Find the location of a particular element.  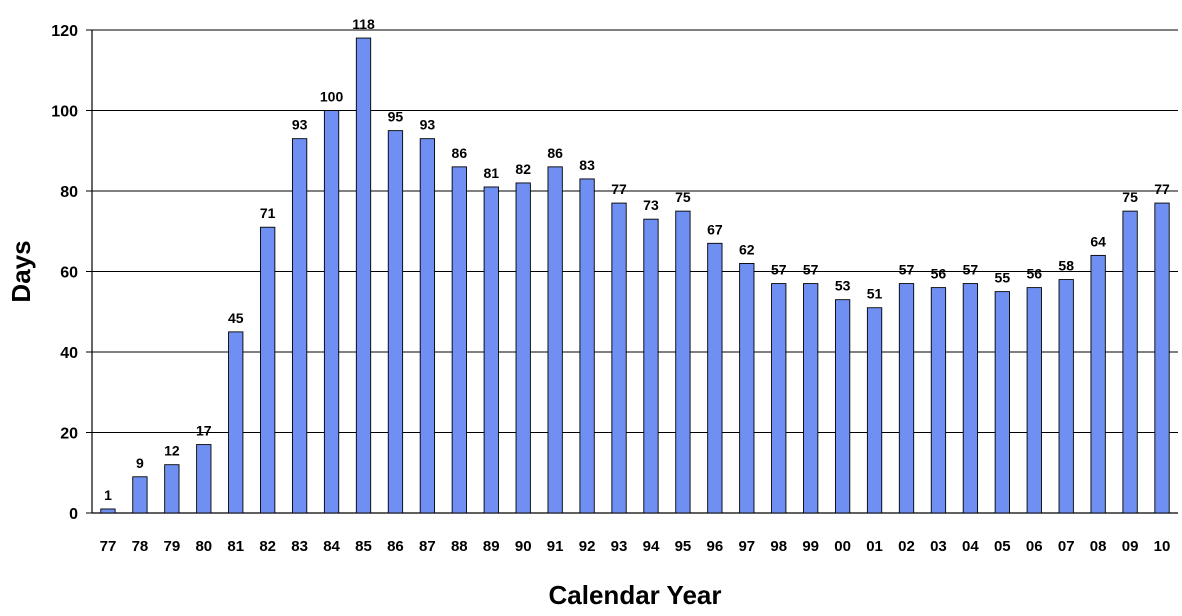

x-tick-label: 00 is located at coordinates (842, 546).